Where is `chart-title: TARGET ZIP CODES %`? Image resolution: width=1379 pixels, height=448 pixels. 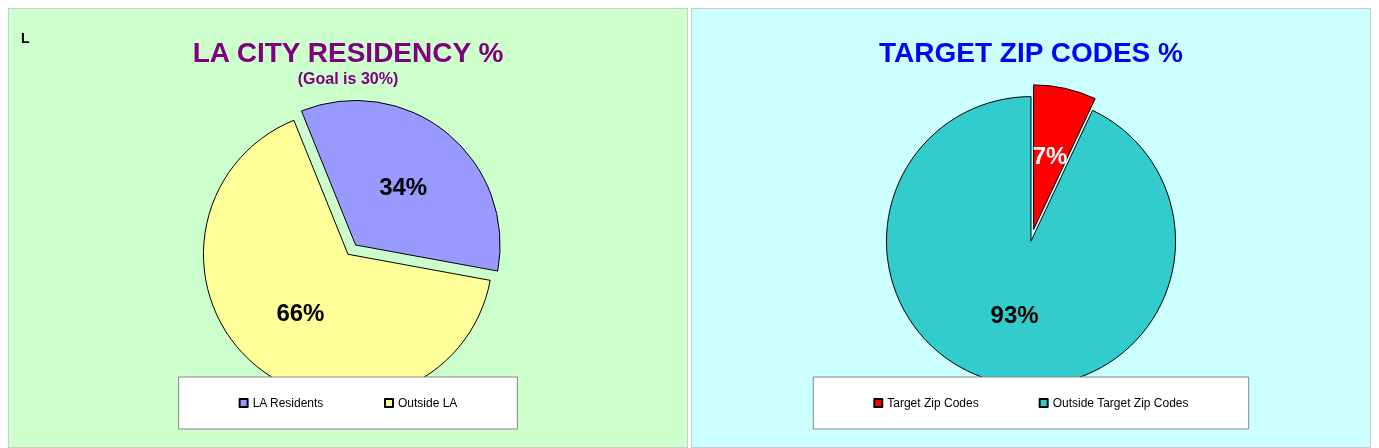 chart-title: TARGET ZIP CODES % is located at coordinates (1031, 52).